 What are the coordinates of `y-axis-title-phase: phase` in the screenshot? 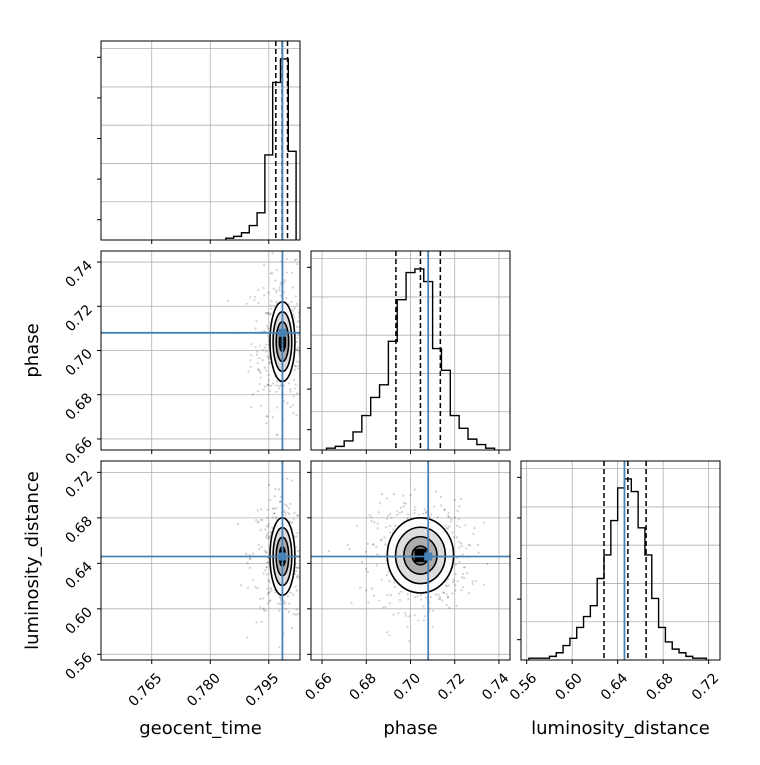 It's located at (32, 350).